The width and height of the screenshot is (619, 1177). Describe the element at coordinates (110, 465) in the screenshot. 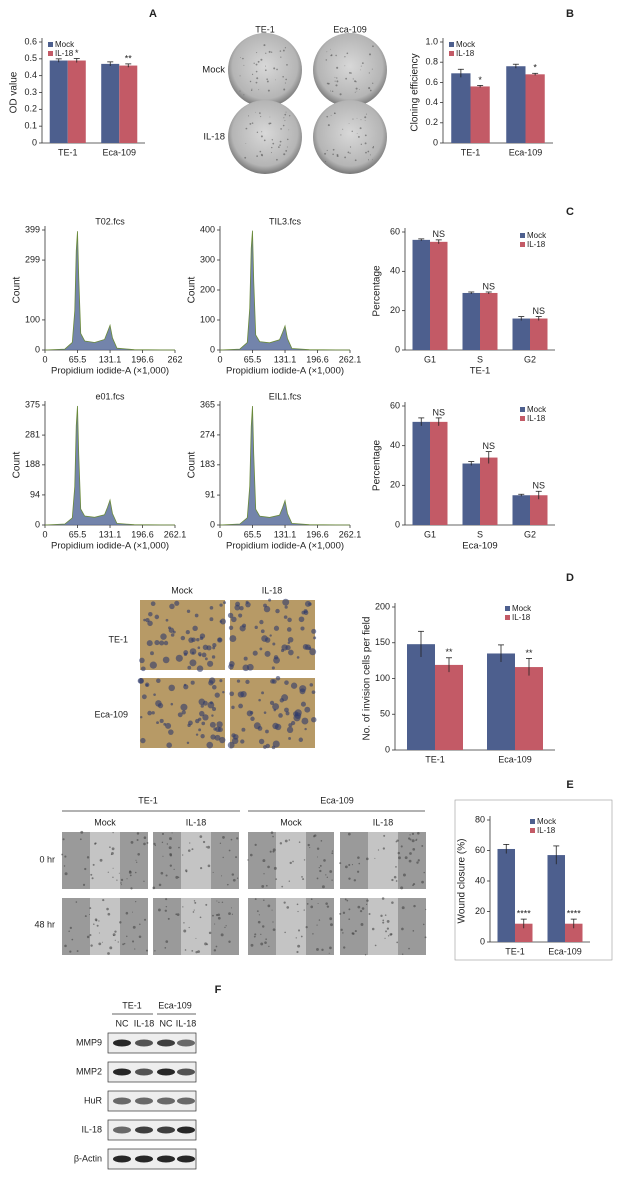

I see `area-fill` at that location.